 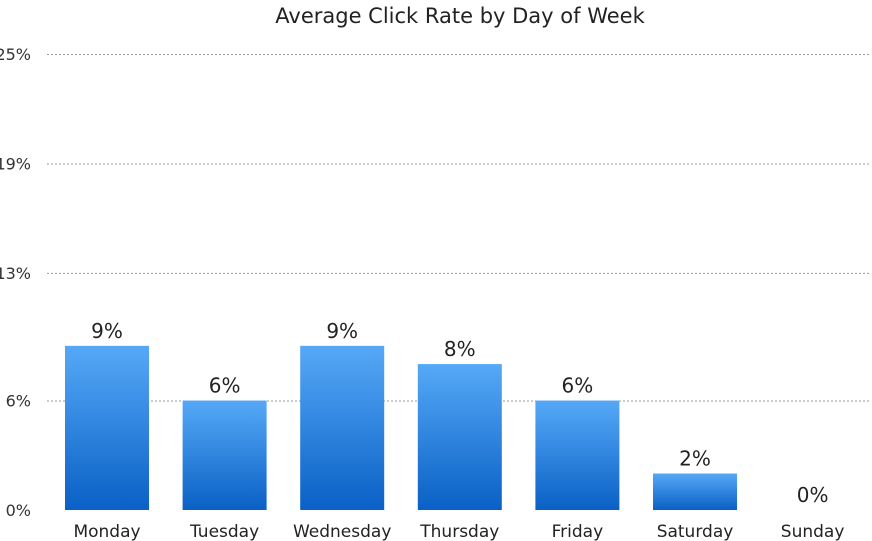 What do you see at coordinates (15, 273) in the screenshot?
I see `y-tick-label: 13%` at bounding box center [15, 273].